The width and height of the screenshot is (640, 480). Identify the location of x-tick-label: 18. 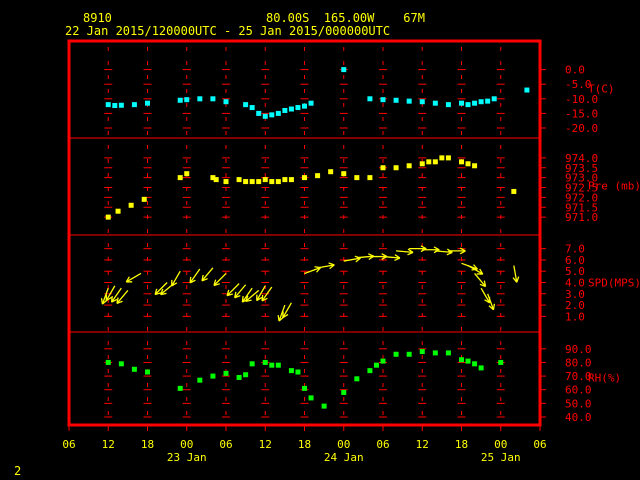
(304, 444).